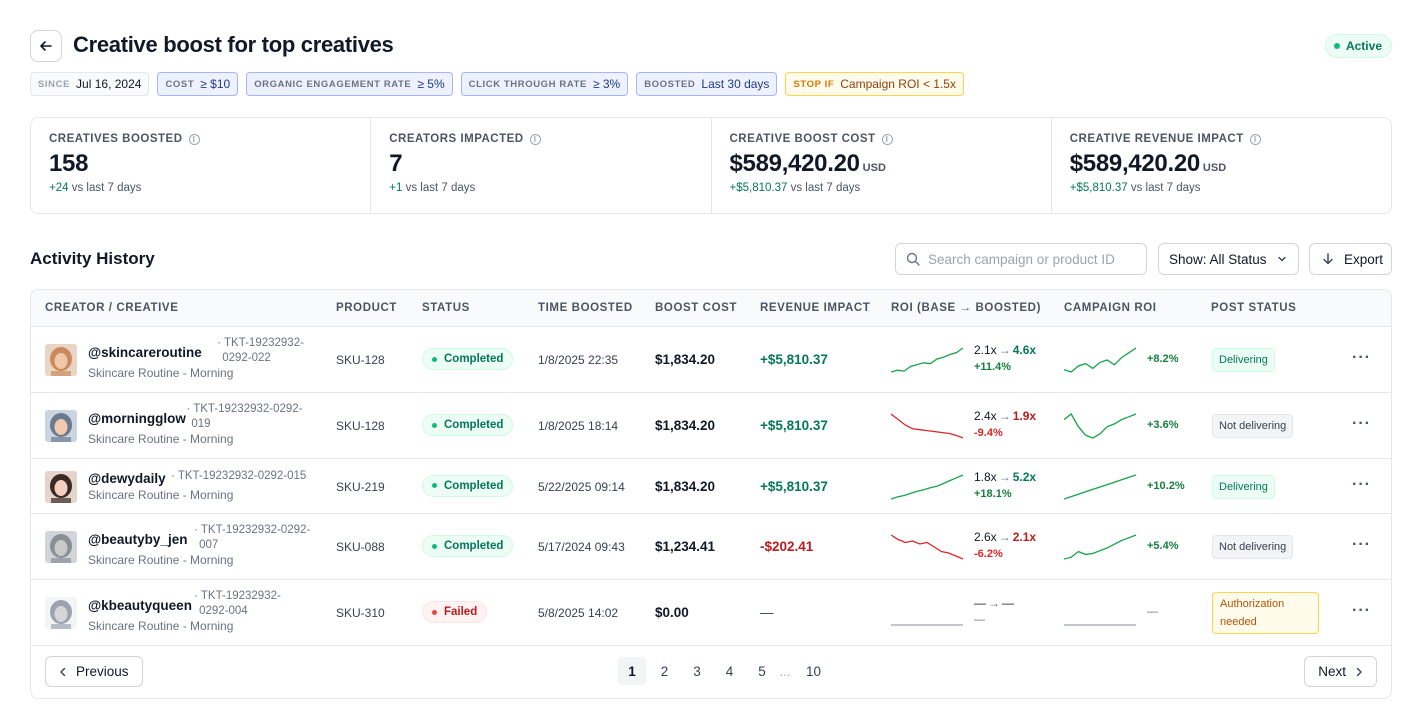 The image size is (1420, 723). I want to click on roi-base: 2.4x, so click(985, 416).